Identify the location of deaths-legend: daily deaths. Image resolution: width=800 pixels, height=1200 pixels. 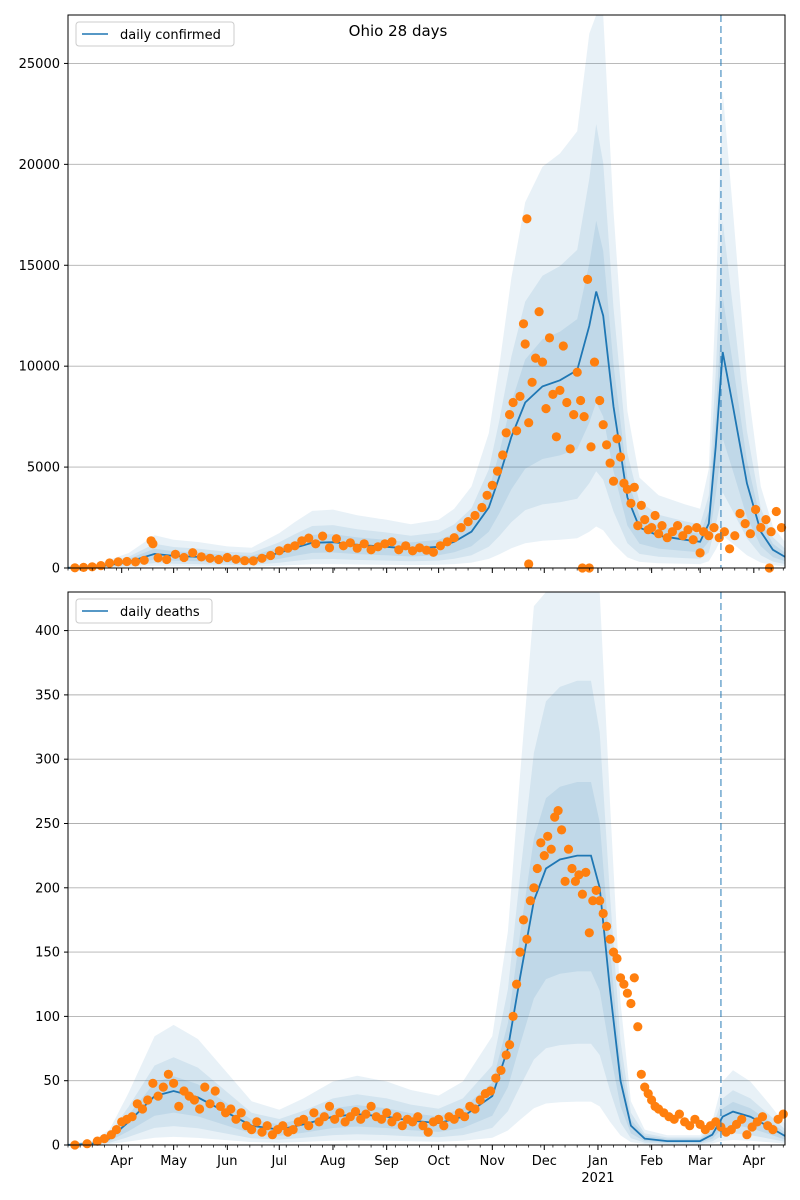
(144, 611).